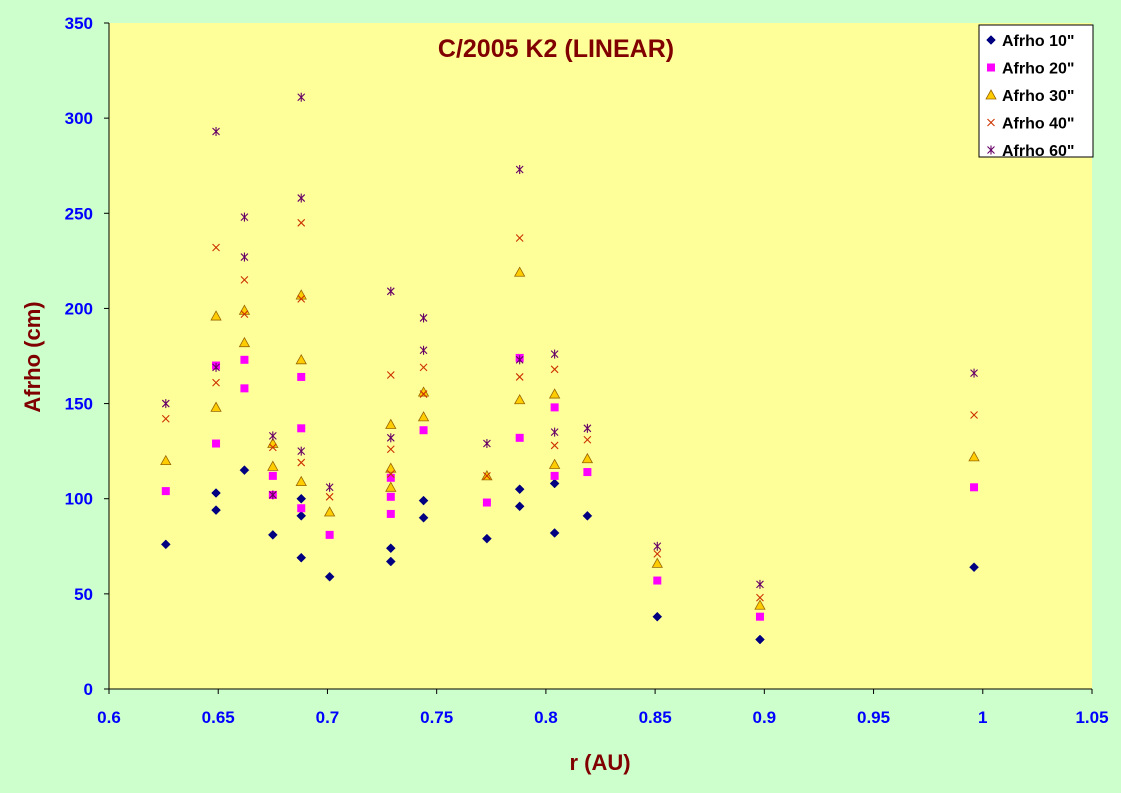 The width and height of the screenshot is (1121, 793). I want to click on x-tick-label: 0.6, so click(109, 717).